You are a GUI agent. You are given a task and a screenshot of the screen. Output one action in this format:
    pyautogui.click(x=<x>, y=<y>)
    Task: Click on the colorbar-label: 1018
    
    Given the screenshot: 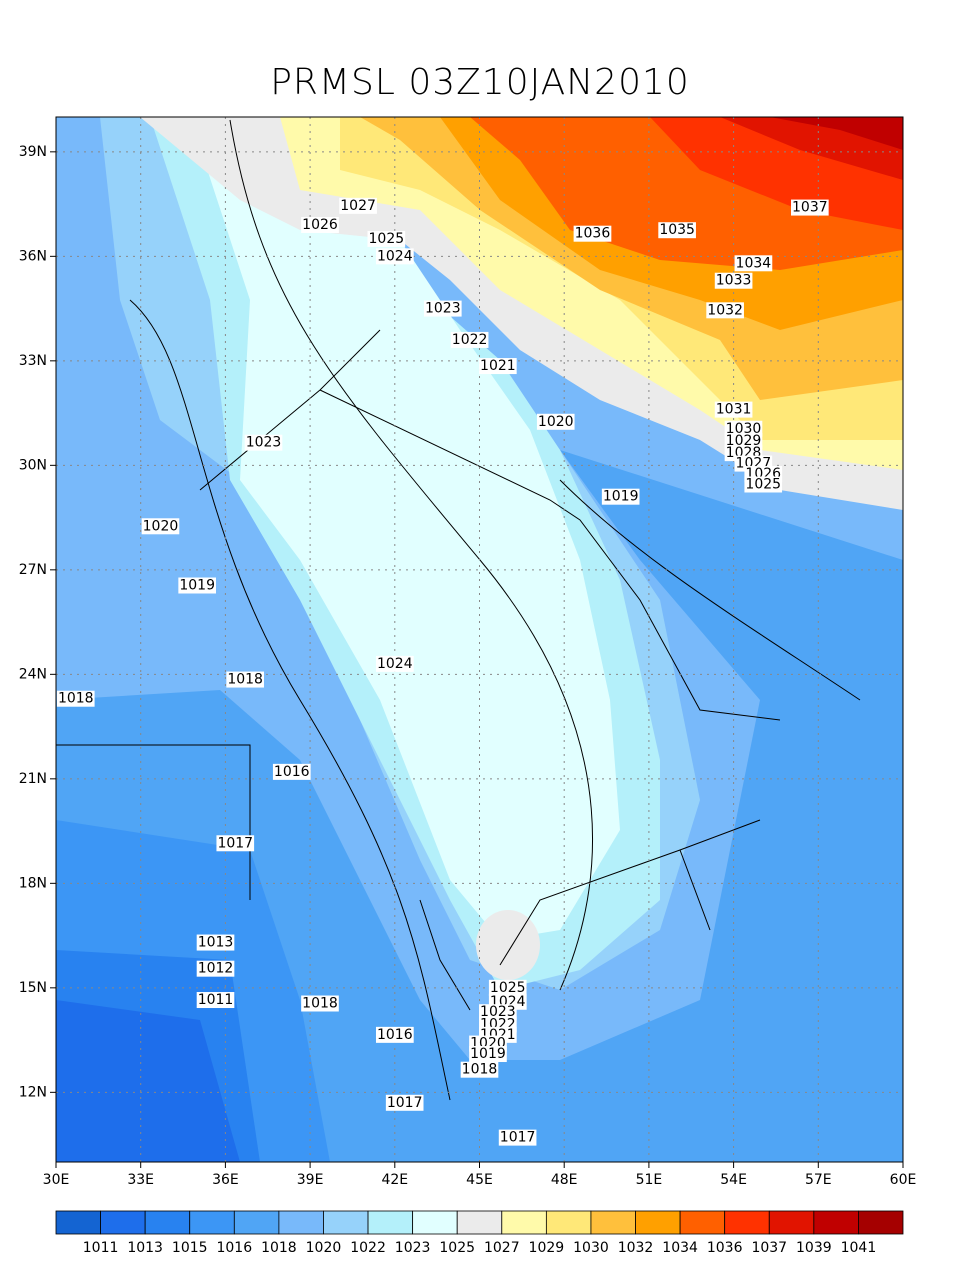 What is the action you would take?
    pyautogui.click(x=279, y=1248)
    